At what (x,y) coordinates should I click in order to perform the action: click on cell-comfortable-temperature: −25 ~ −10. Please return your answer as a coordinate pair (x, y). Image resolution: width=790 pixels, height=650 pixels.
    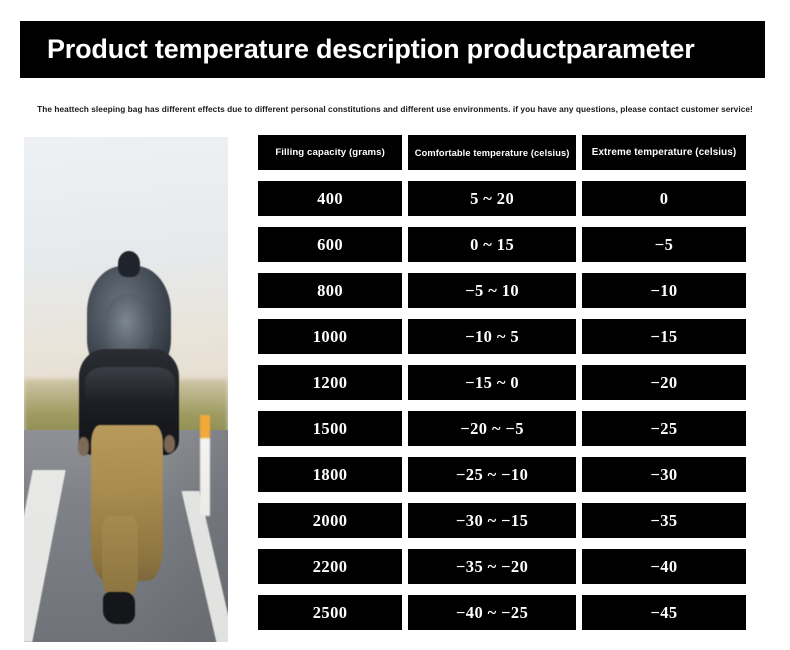
    Looking at the image, I should click on (492, 474).